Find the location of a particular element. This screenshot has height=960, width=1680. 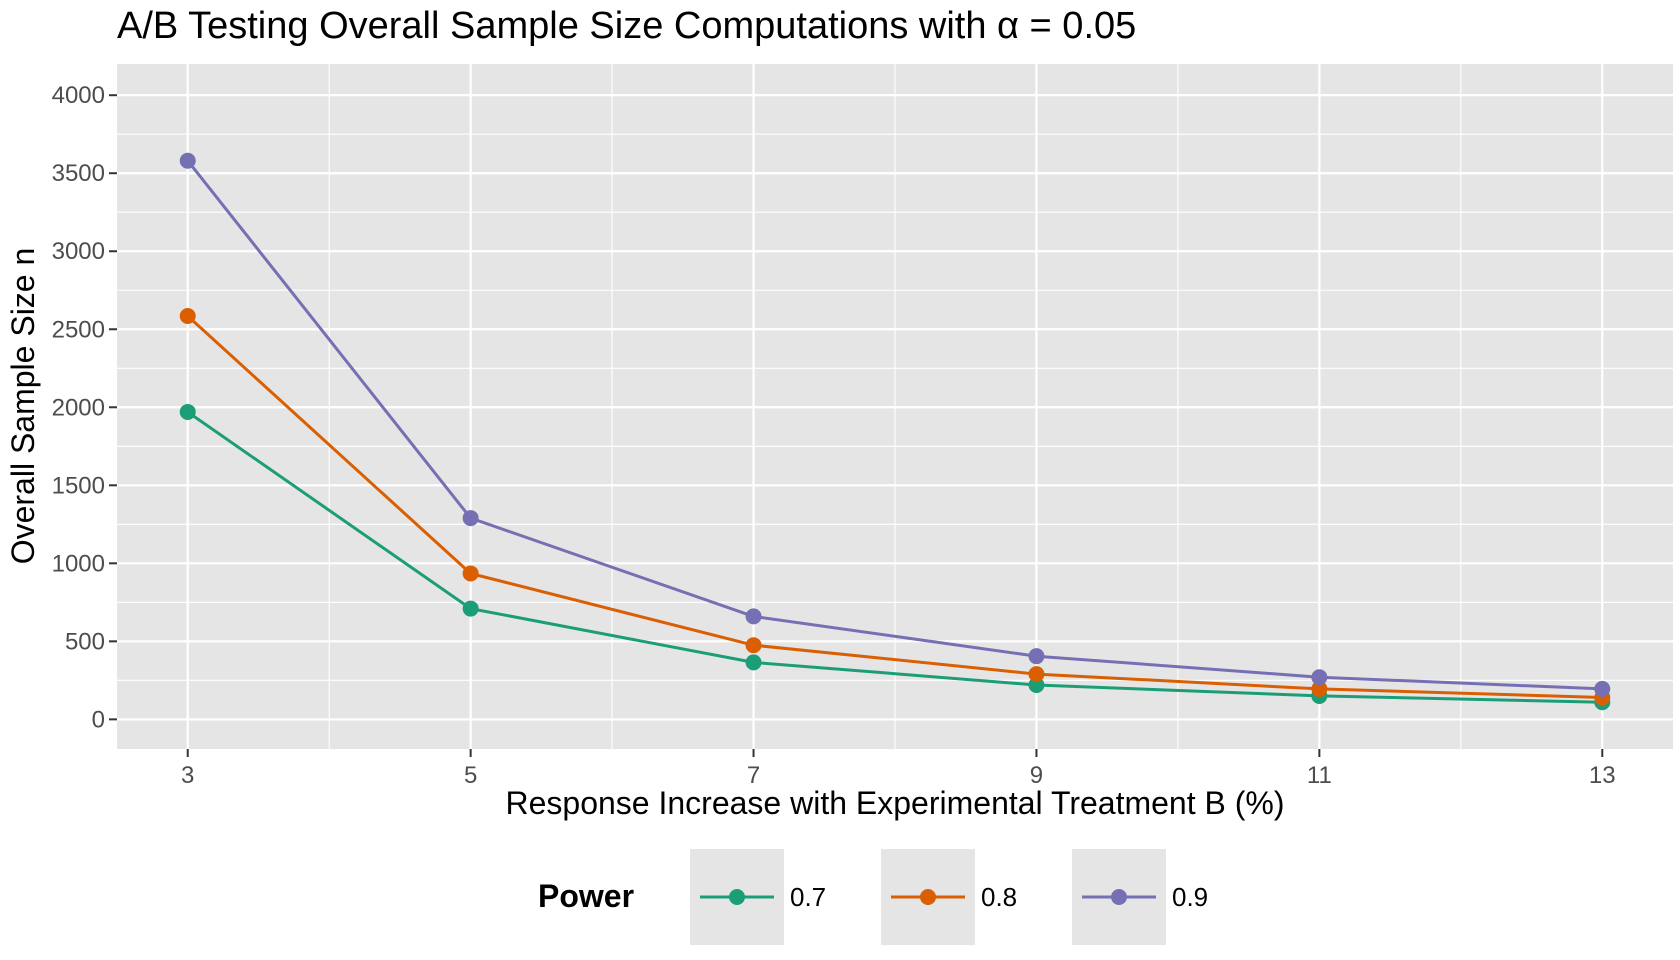

y-tick-label: 3500 is located at coordinates (78, 173).